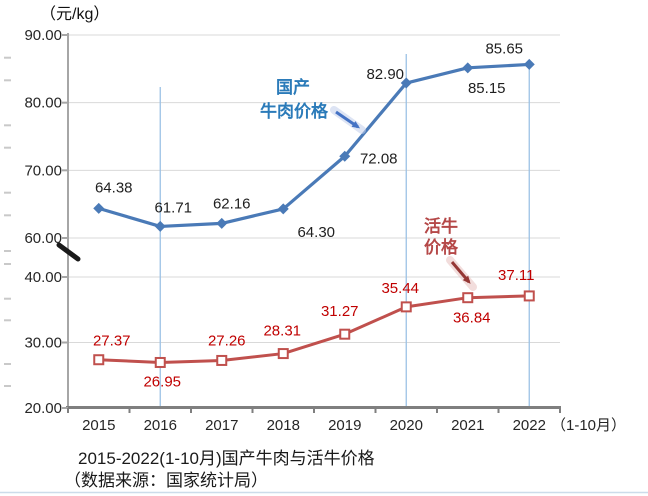 The height and width of the screenshot is (496, 648). Describe the element at coordinates (43, 103) in the screenshot. I see `y-tick-label: 80.00` at that location.